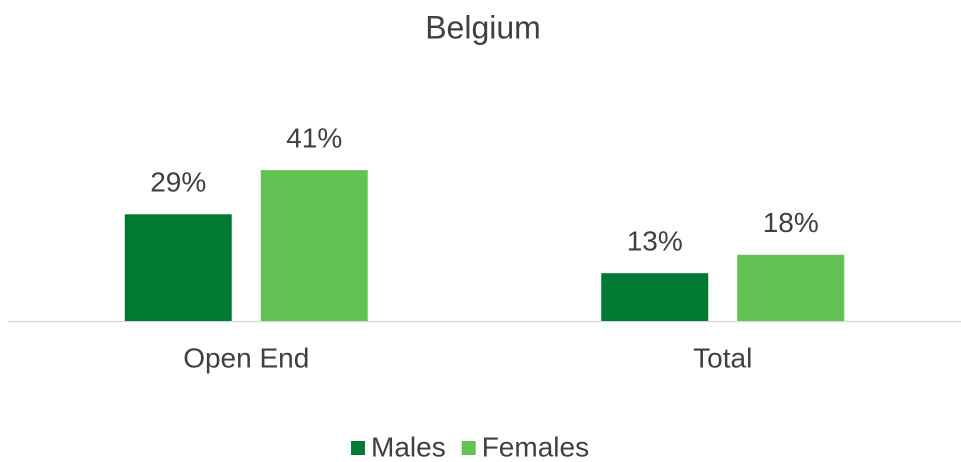 The width and height of the screenshot is (961, 462). What do you see at coordinates (178, 182) in the screenshot?
I see `data-label: 29%` at bounding box center [178, 182].